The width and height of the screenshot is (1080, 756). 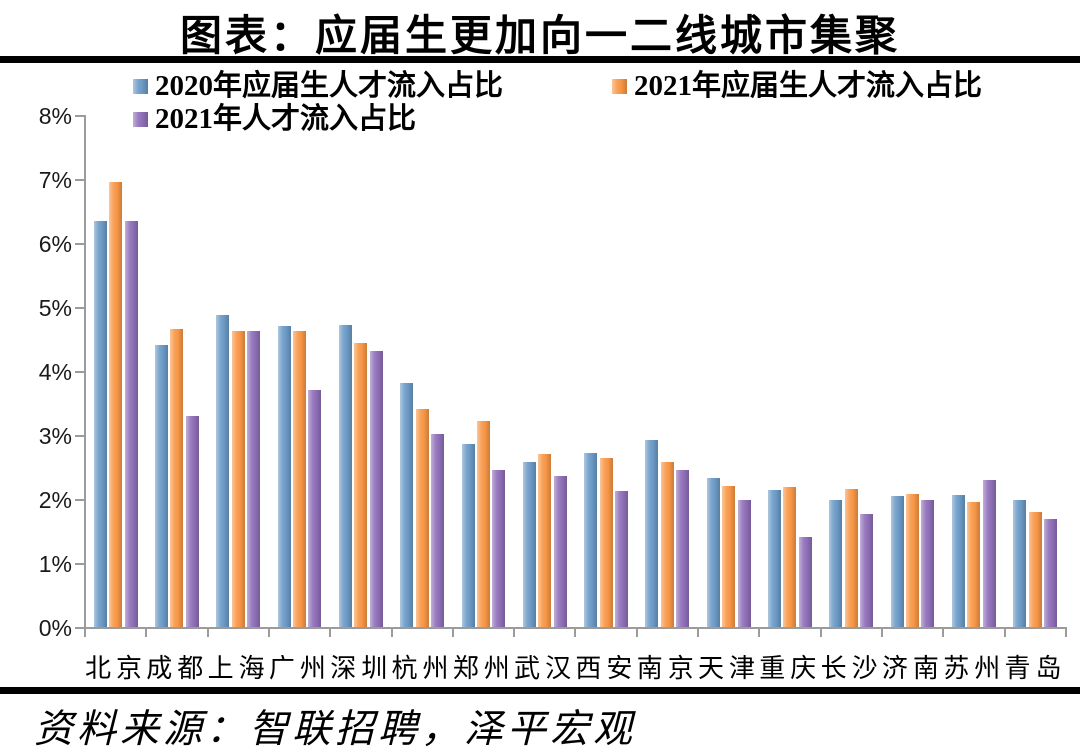 What do you see at coordinates (897, 561) in the screenshot?
I see `bar-济南-series1` at bounding box center [897, 561].